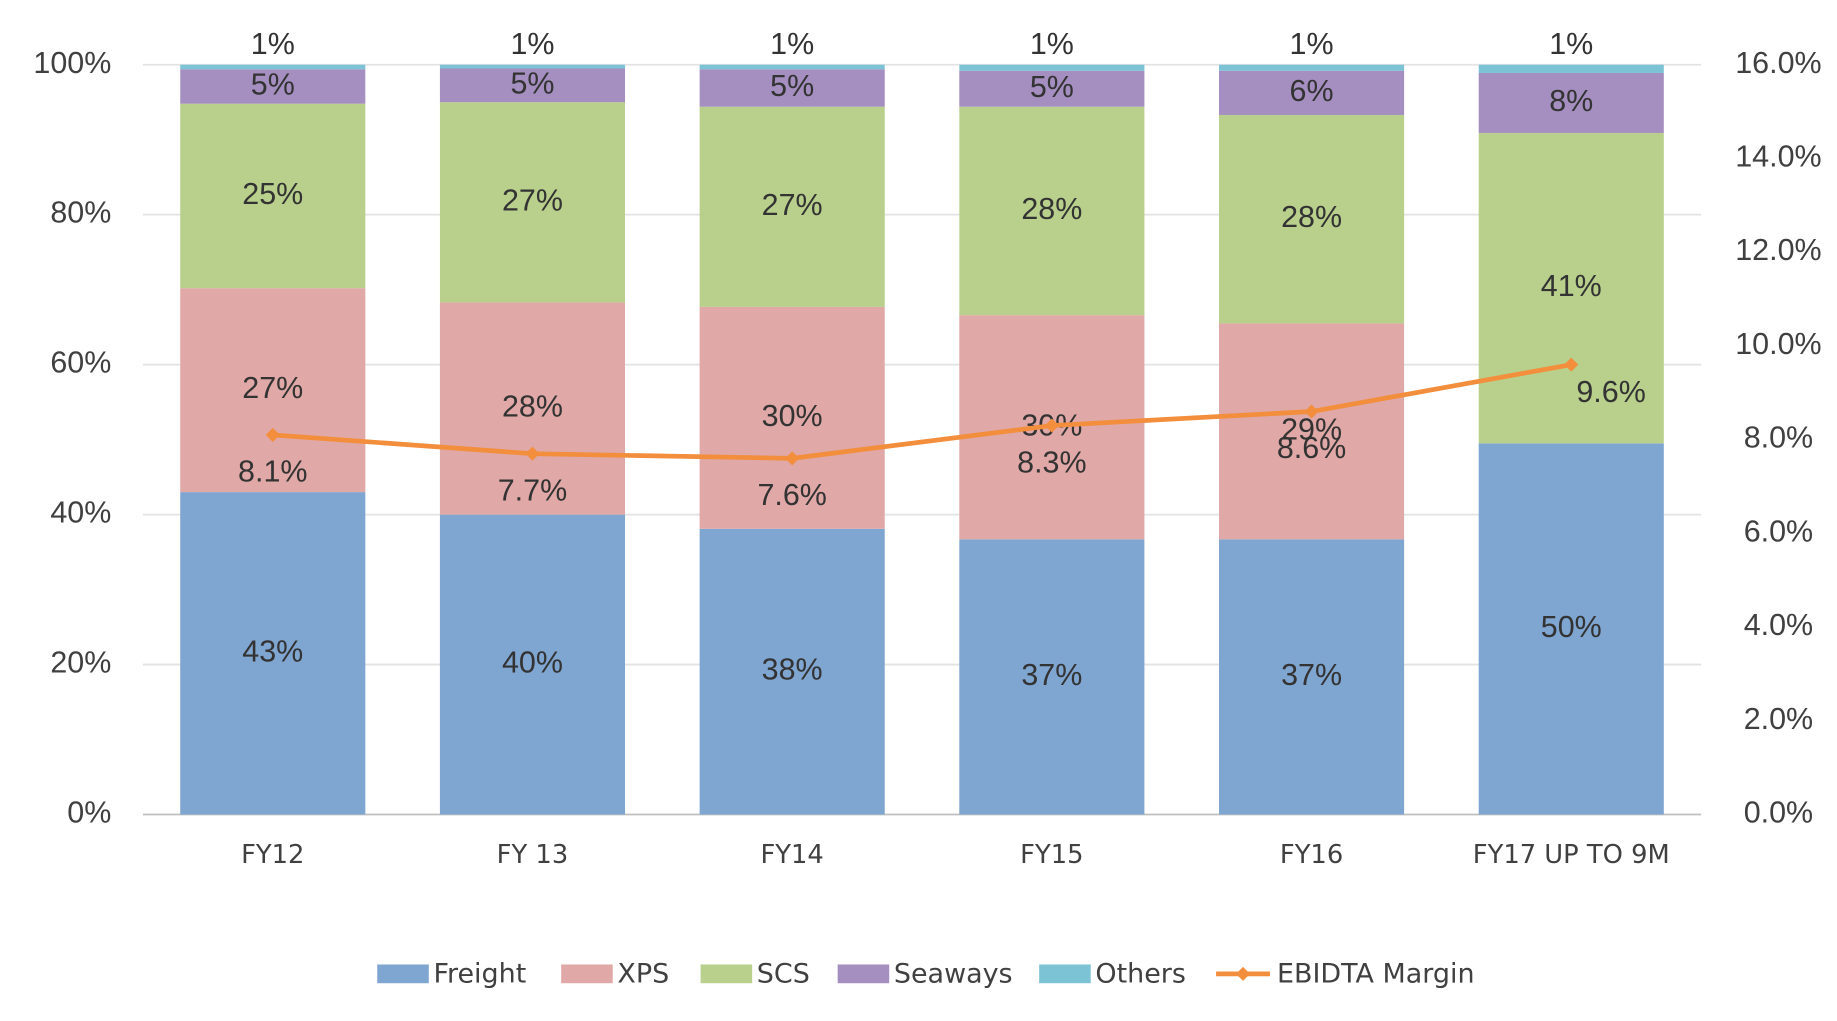 This screenshot has width=1837, height=1021. I want to click on y2-tick-label: 6.0%, so click(1778, 531).